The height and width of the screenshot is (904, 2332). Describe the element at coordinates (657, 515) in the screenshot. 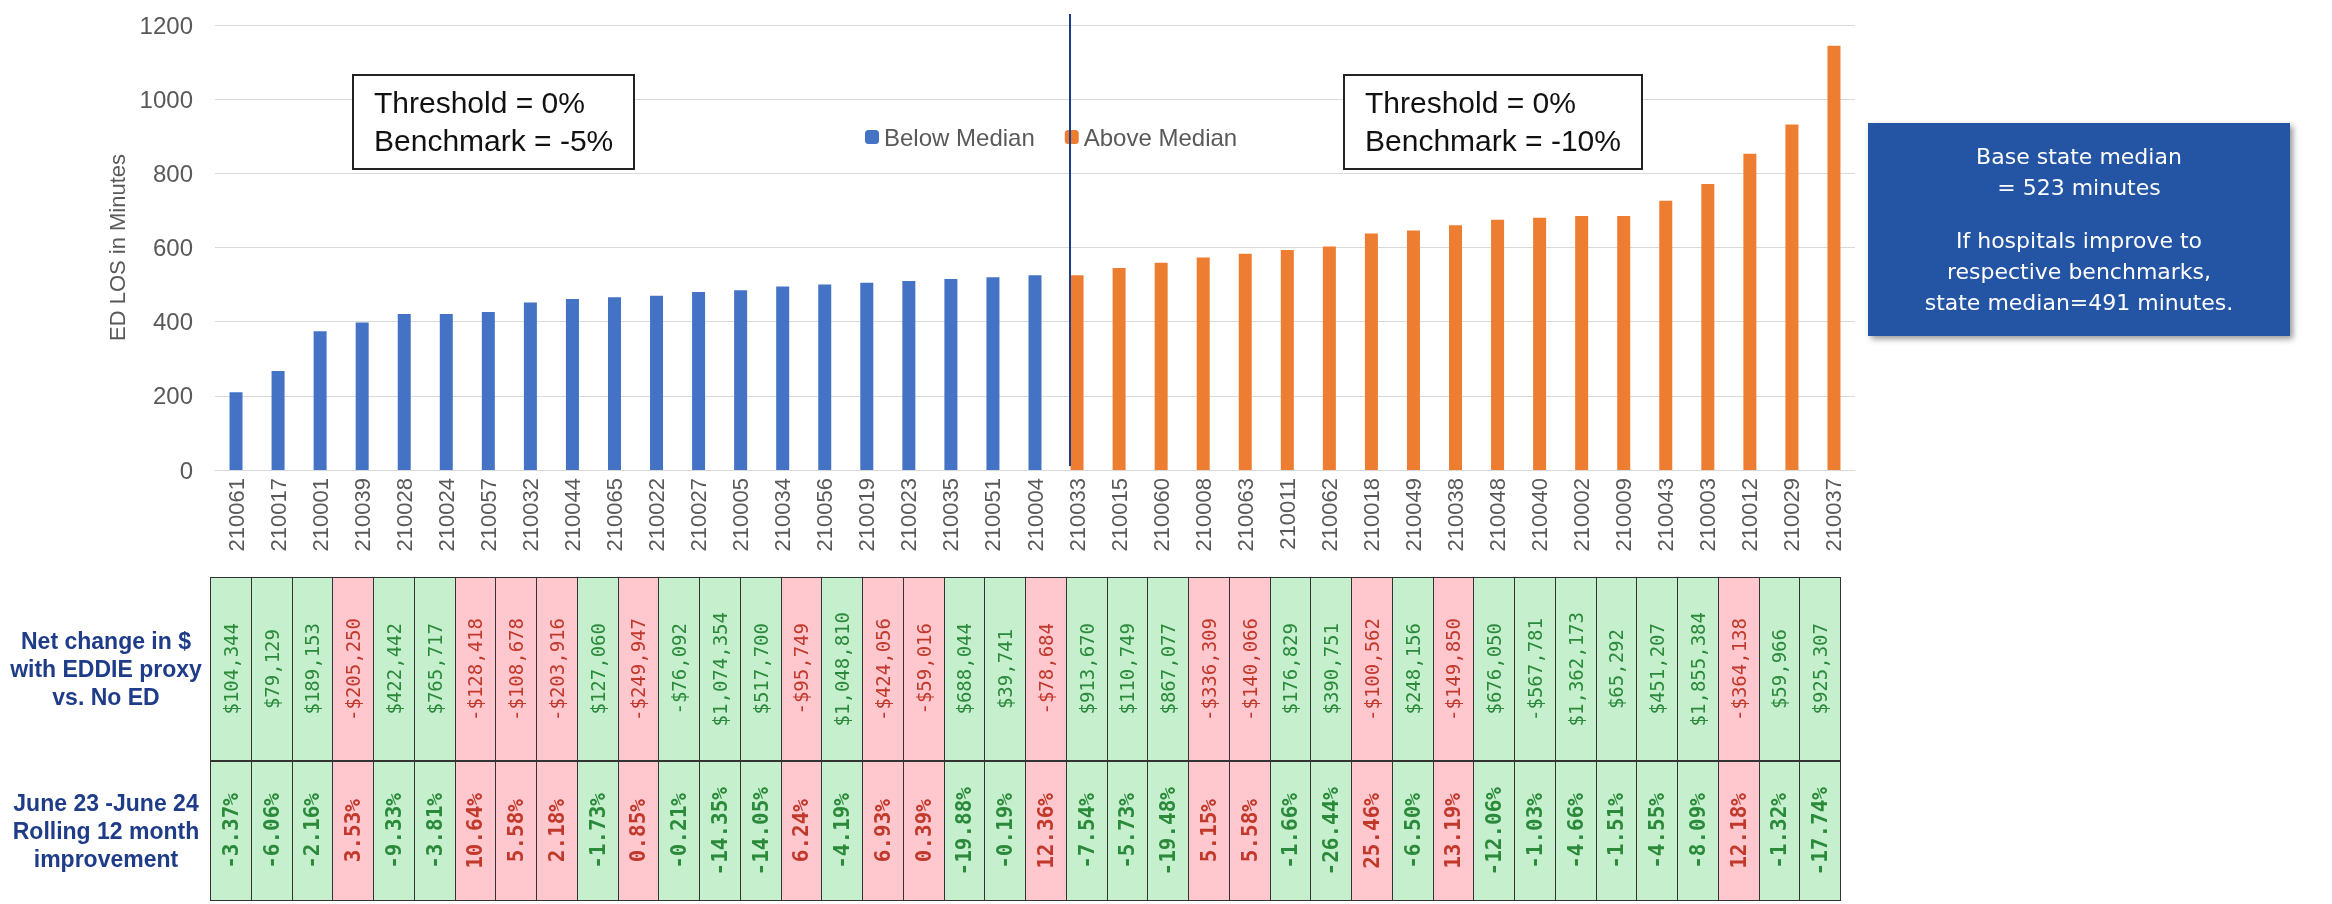

I see `x-tick-label: 210022` at that location.